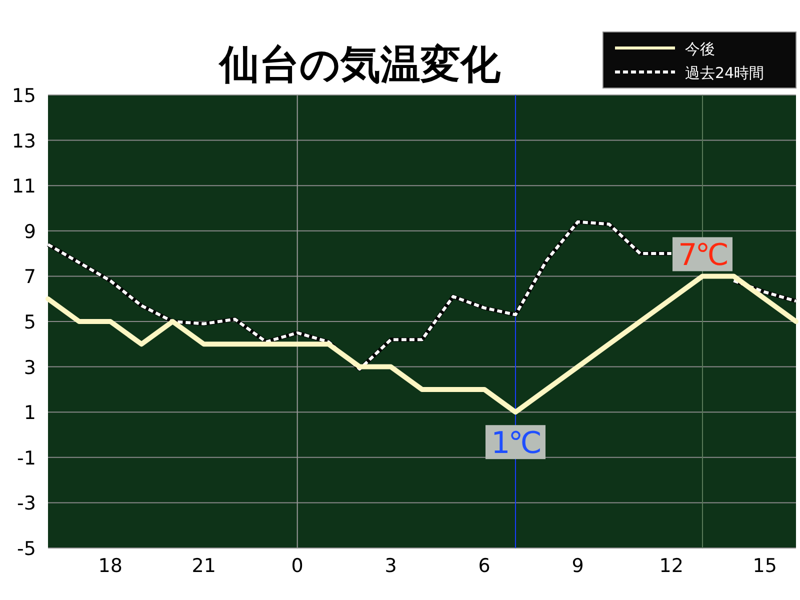 The image size is (800, 600). I want to click on y-tick-label: 1, so click(30, 413).